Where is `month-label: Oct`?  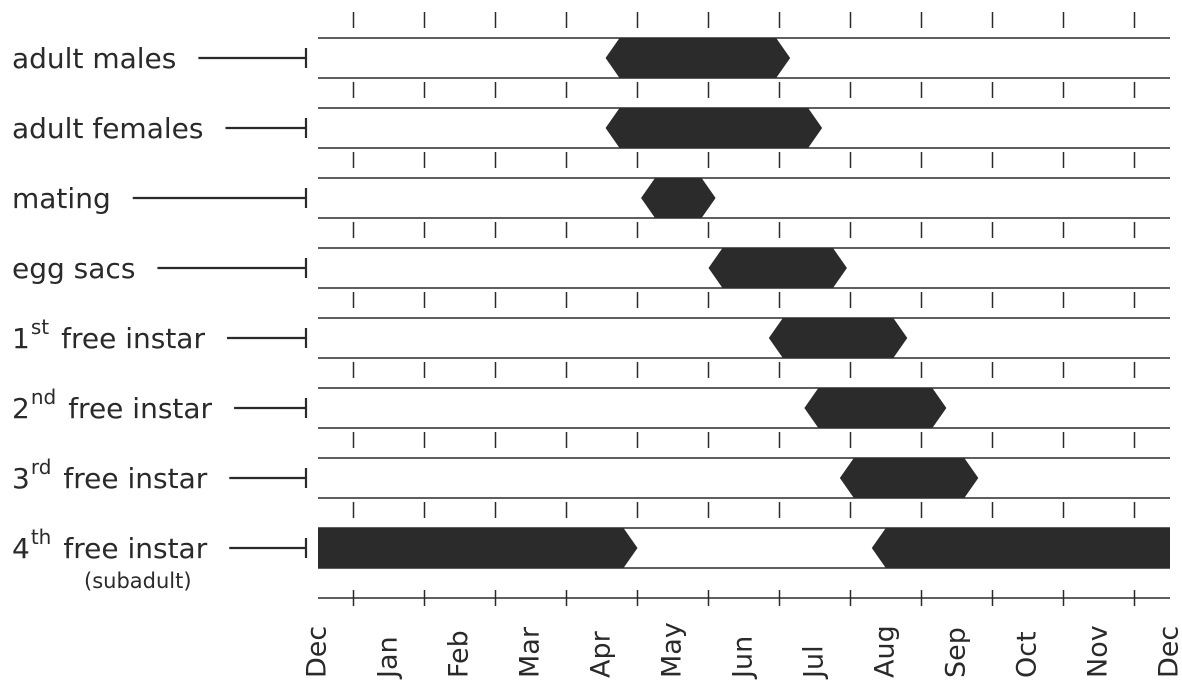
month-label: Oct is located at coordinates (1027, 654).